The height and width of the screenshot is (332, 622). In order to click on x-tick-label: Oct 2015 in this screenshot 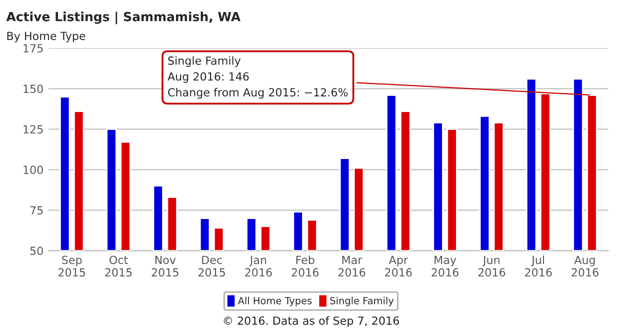, I will do `click(118, 266)`.